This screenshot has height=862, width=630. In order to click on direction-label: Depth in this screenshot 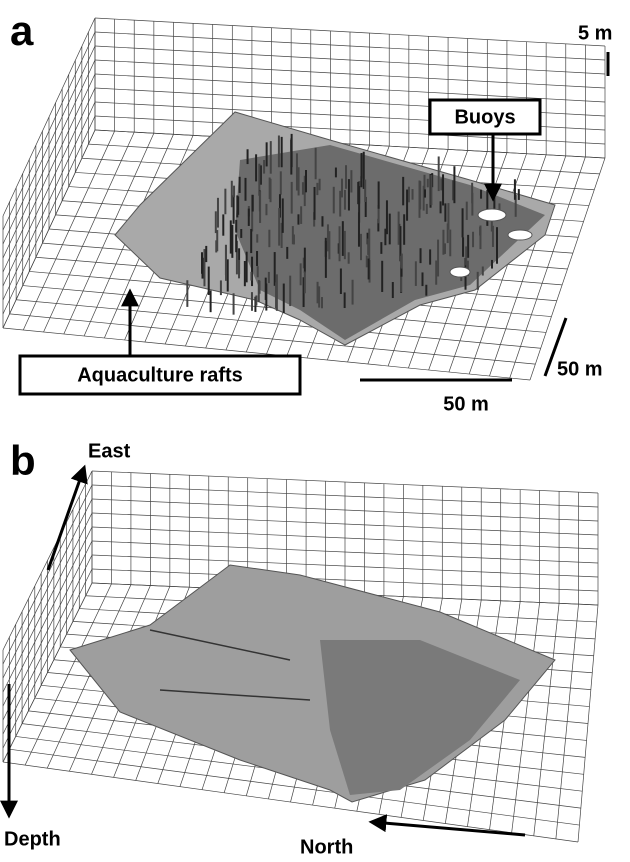, I will do `click(32, 839)`.